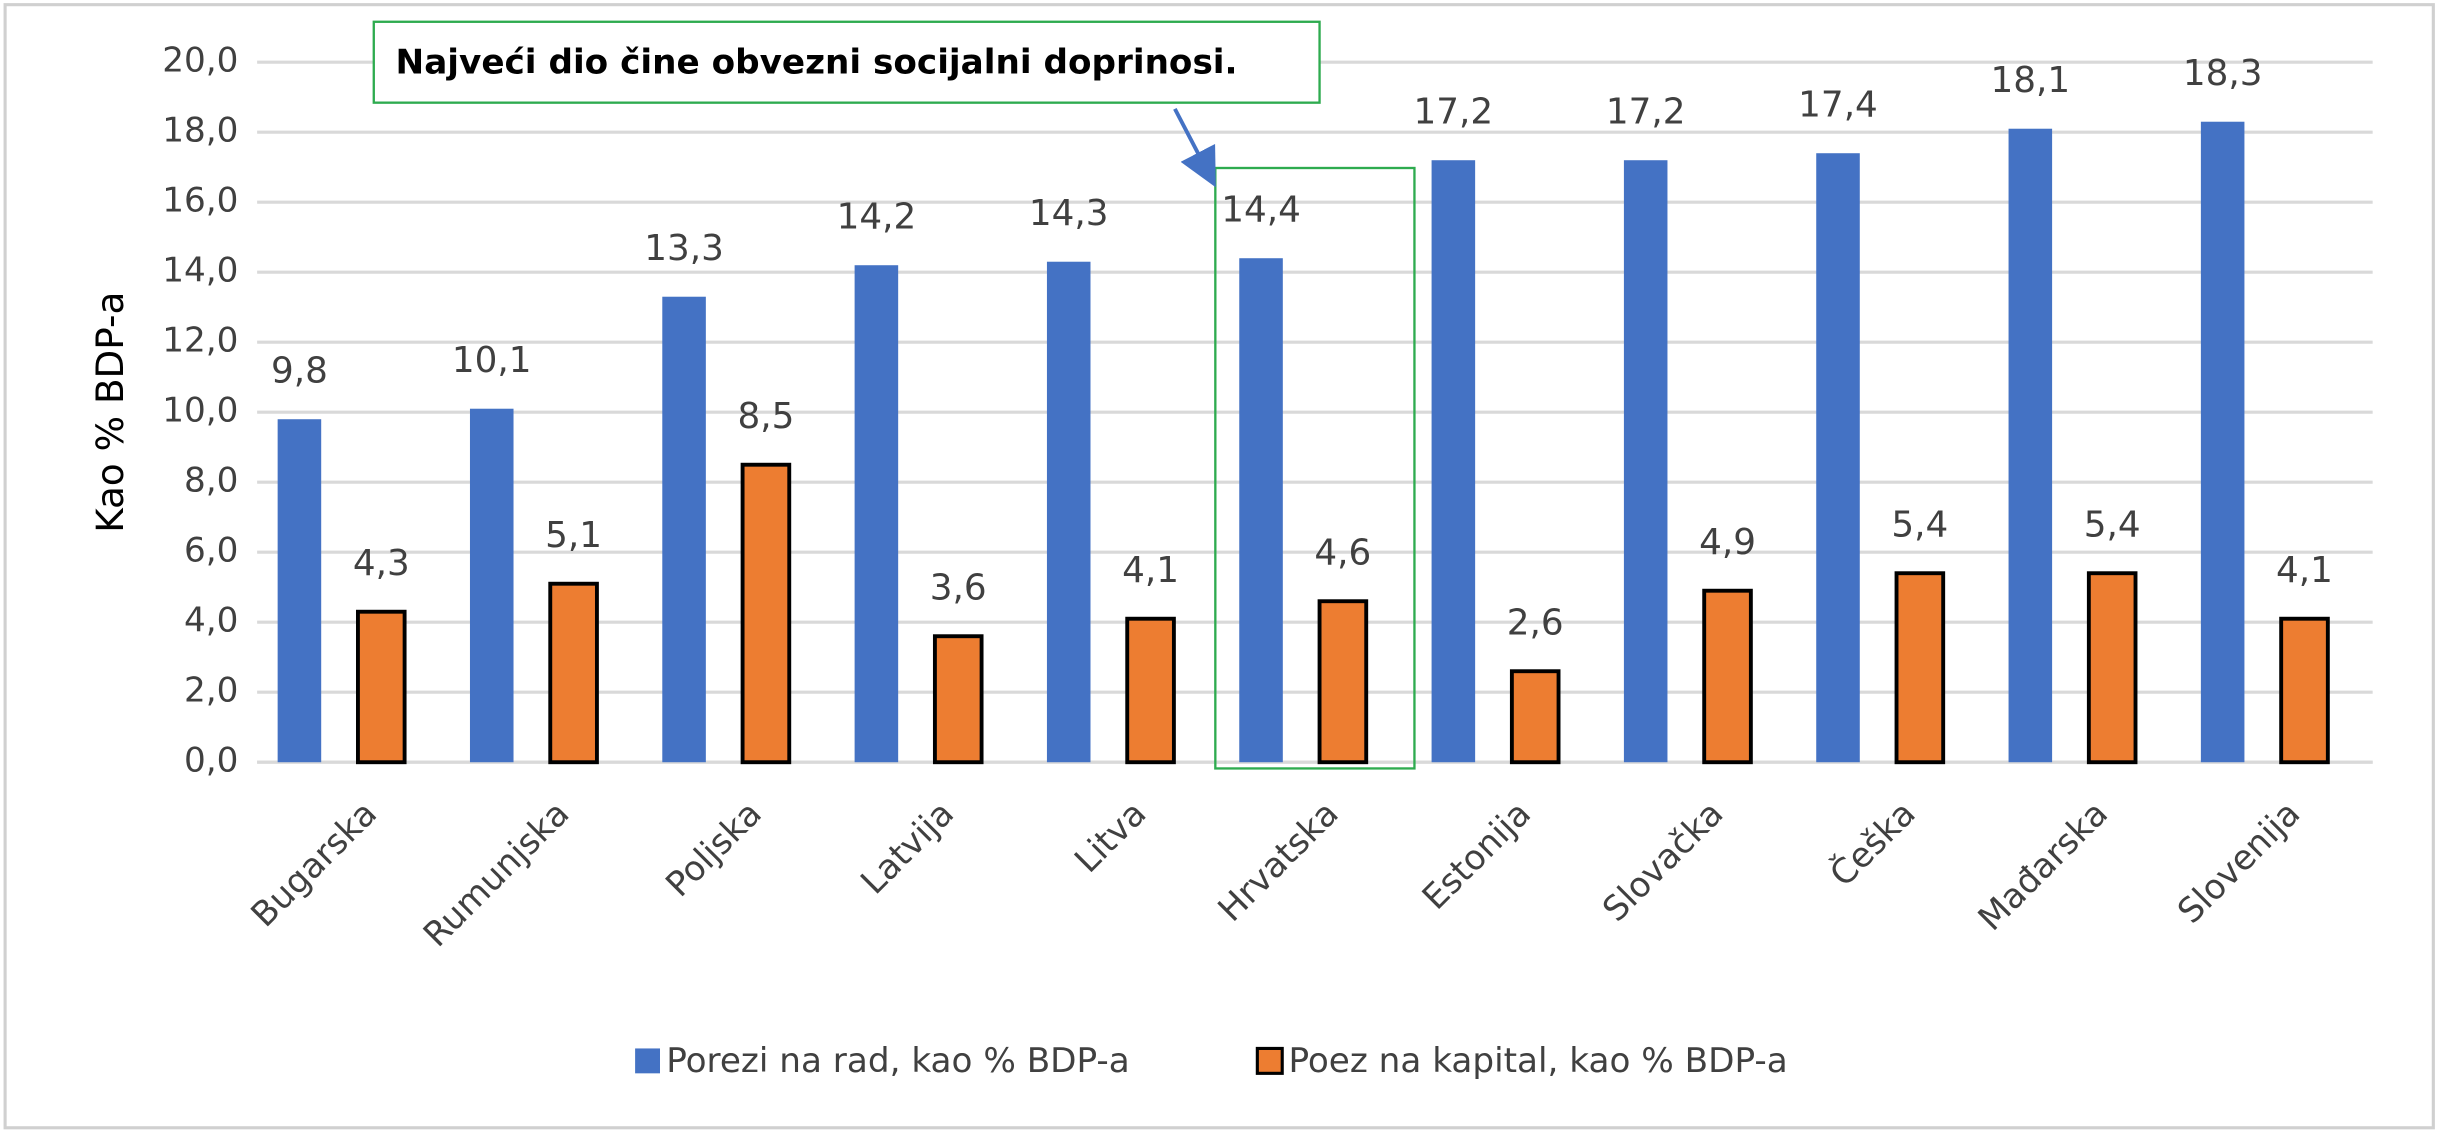 Image resolution: width=2440 pixels, height=1138 pixels. I want to click on data-label: 10,1, so click(492, 360).